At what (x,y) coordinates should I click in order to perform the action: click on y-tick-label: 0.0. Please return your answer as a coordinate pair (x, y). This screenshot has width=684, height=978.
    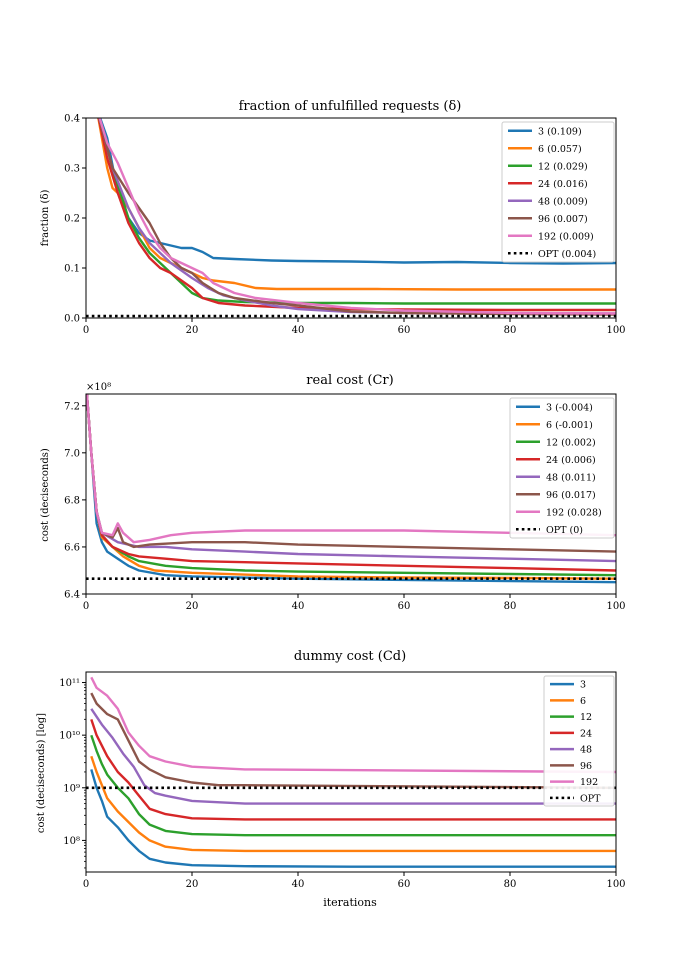
    Looking at the image, I should click on (72, 319).